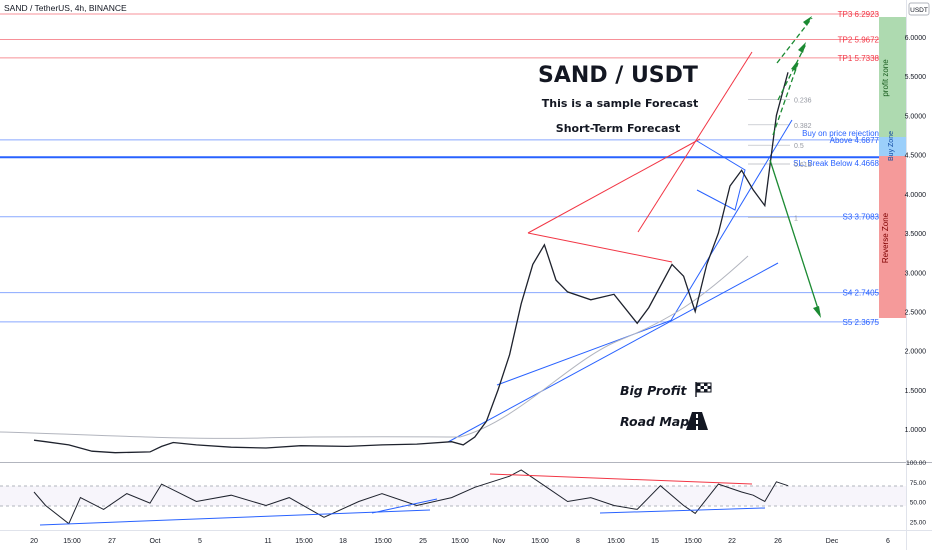  Describe the element at coordinates (732, 541) in the screenshot. I see `x-tick-label-17: 22` at that location.